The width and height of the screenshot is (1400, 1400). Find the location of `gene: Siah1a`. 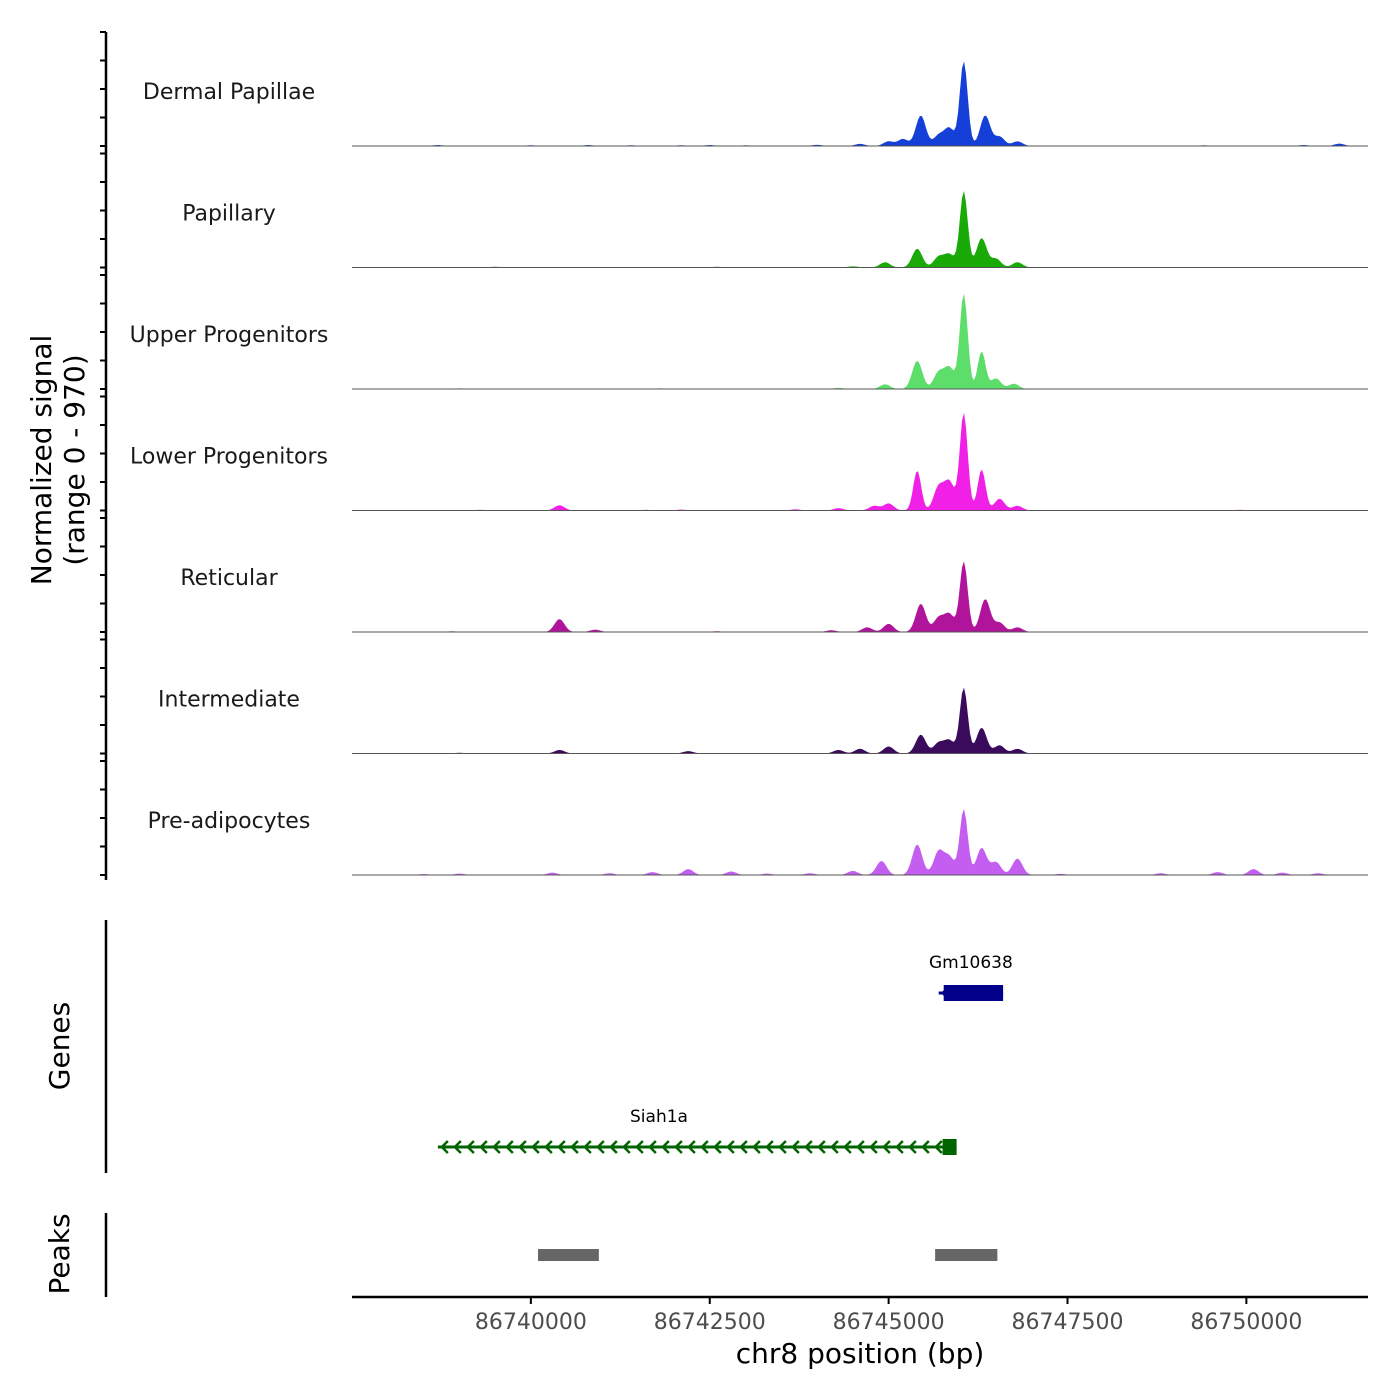

gene: Siah1a is located at coordinates (697, 1131).